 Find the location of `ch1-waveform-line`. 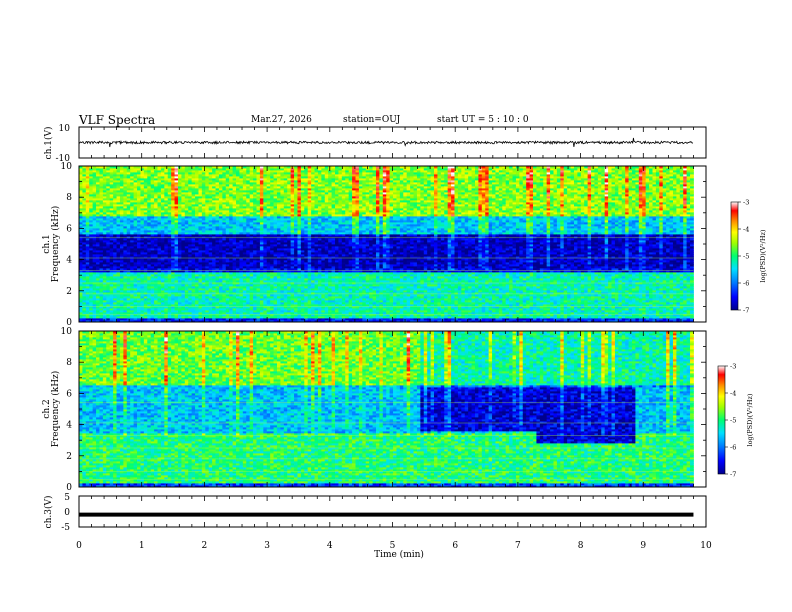

ch1-waveform-line is located at coordinates (386, 142).